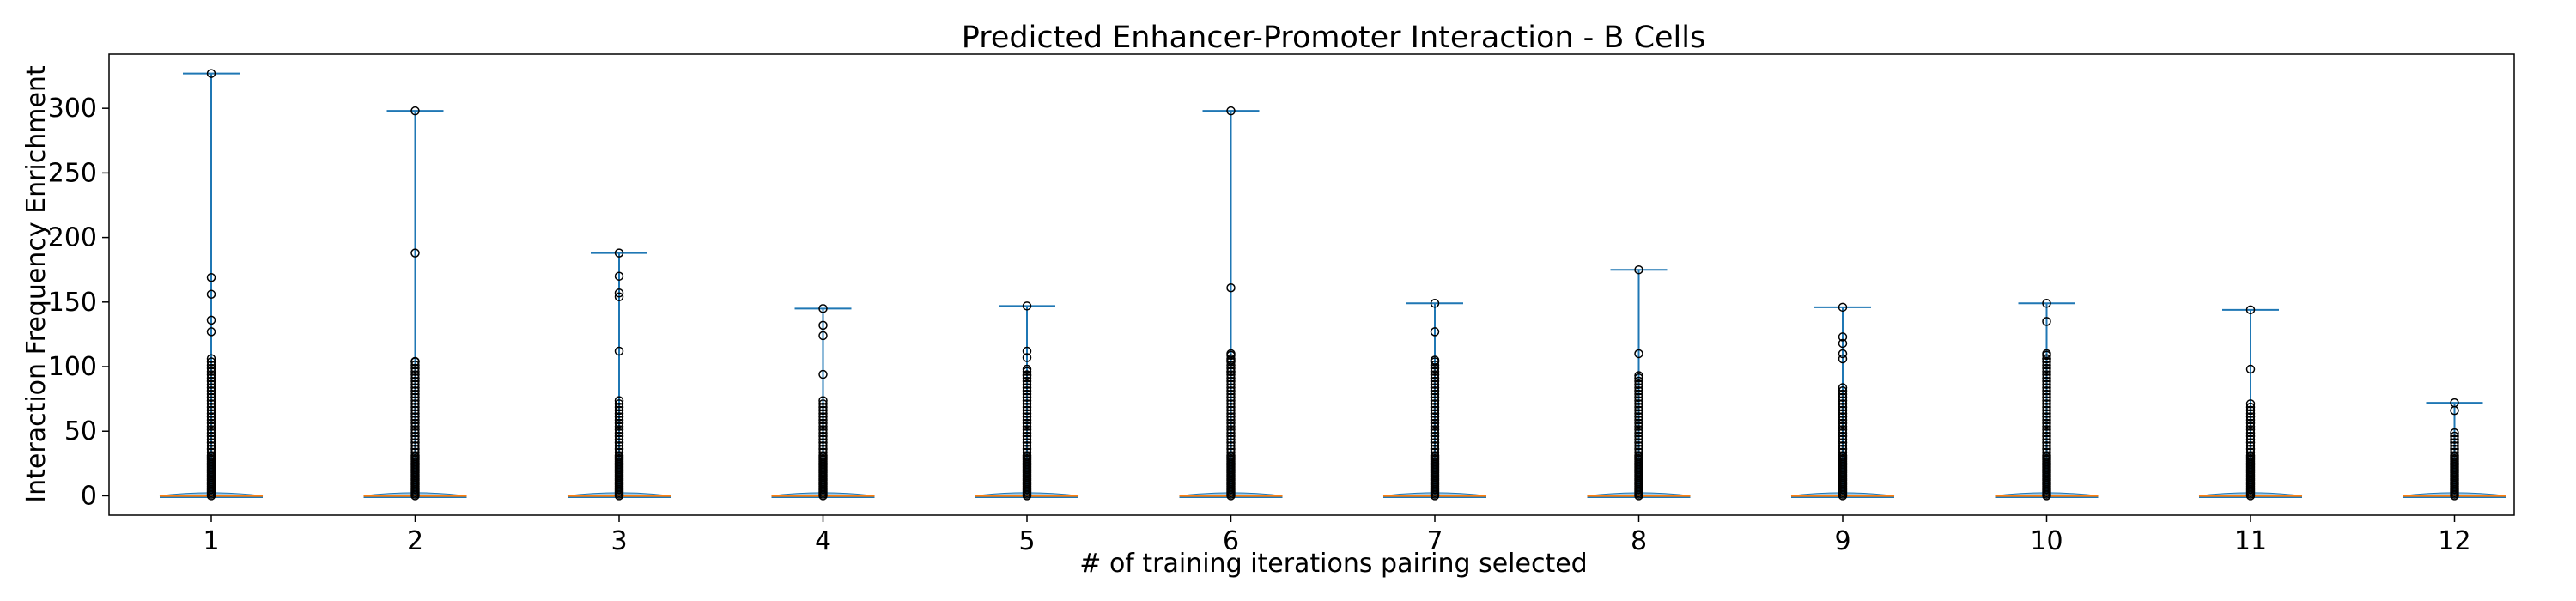 This screenshot has height=601, width=2576. What do you see at coordinates (1337, 535) in the screenshot?
I see `x-axis: 1 2 3 4 5 6 7 8 9 10 11 12` at bounding box center [1337, 535].